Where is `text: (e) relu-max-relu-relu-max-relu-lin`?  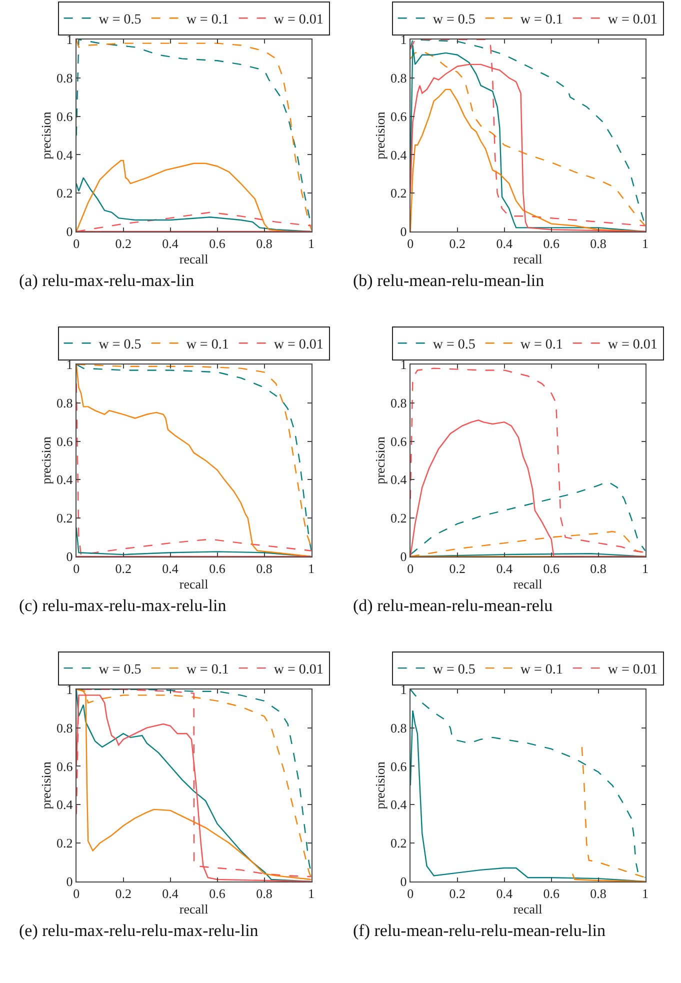
text: (e) relu-max-relu-relu-max-relu-lin is located at coordinates (139, 930).